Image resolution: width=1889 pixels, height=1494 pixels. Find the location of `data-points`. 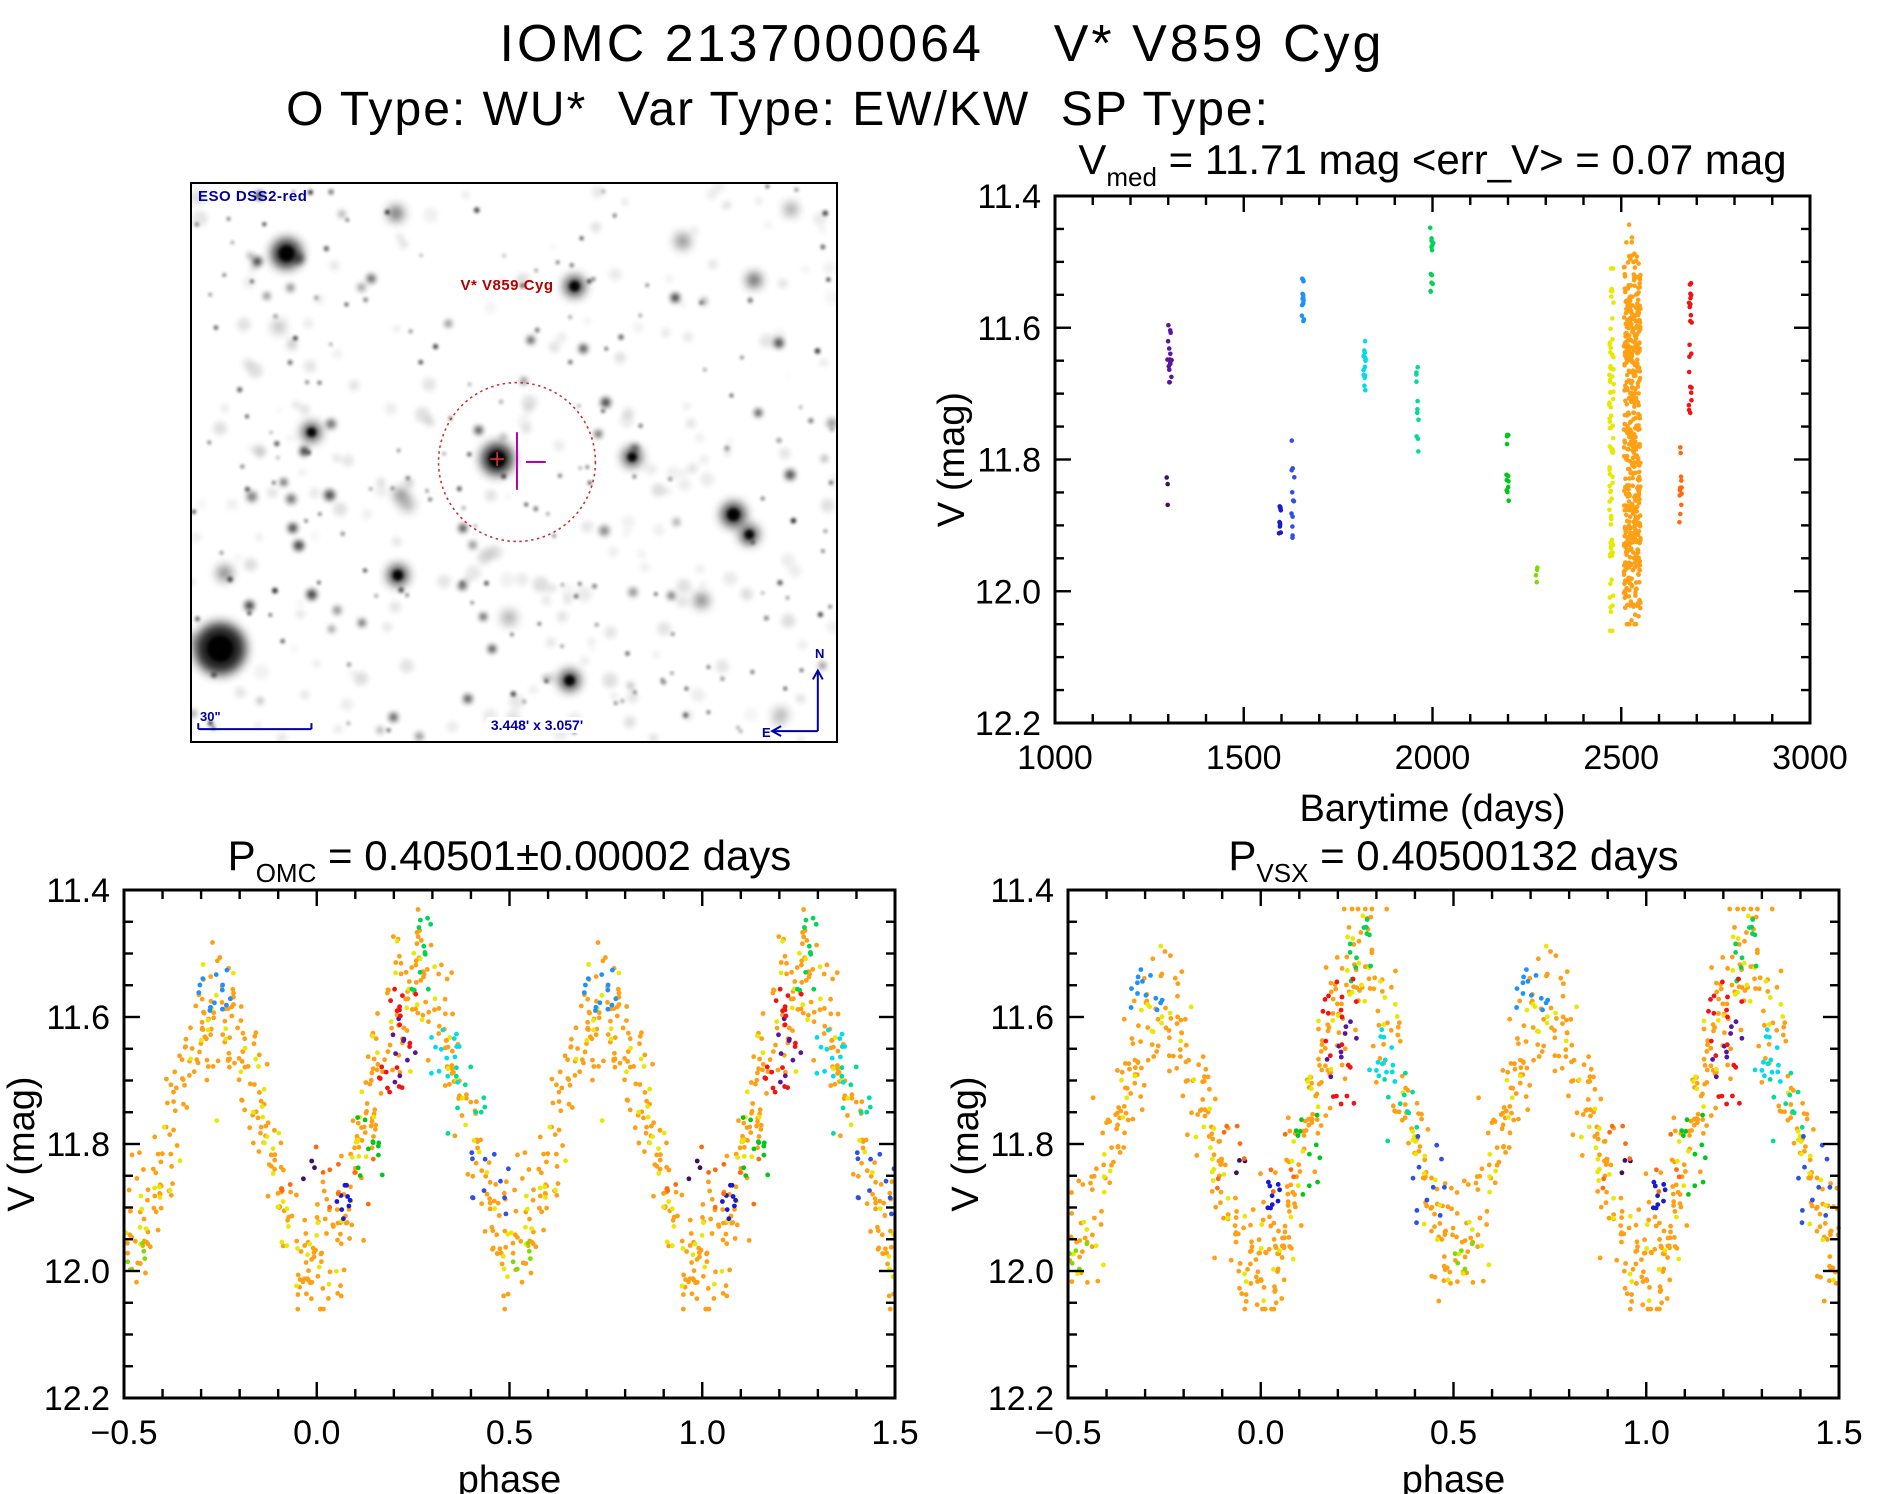

data-points is located at coordinates (510, 1109).